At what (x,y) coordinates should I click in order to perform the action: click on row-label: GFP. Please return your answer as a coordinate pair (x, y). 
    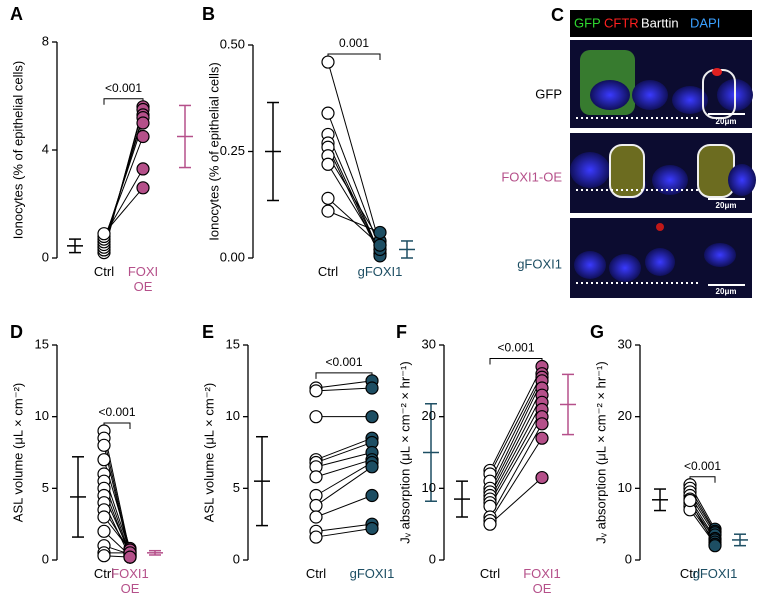
    Looking at the image, I should click on (548, 93).